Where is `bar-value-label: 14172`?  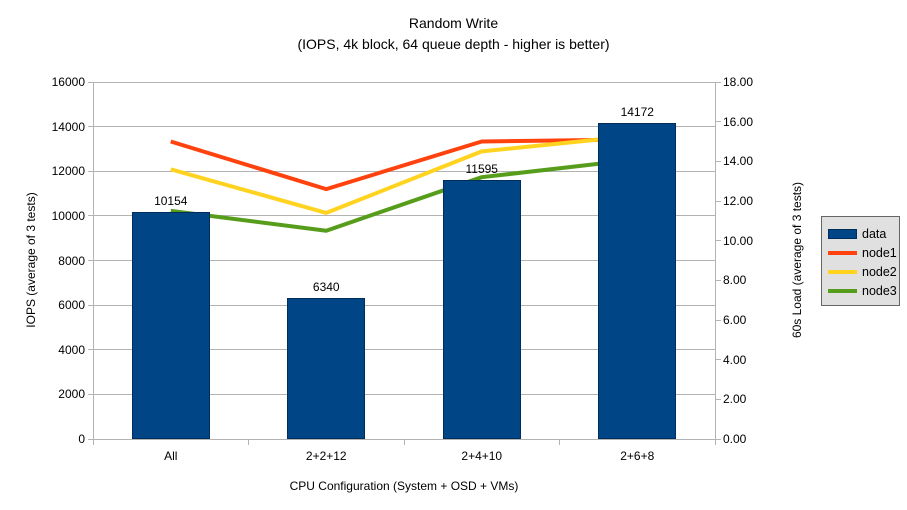 bar-value-label: 14172 is located at coordinates (637, 111).